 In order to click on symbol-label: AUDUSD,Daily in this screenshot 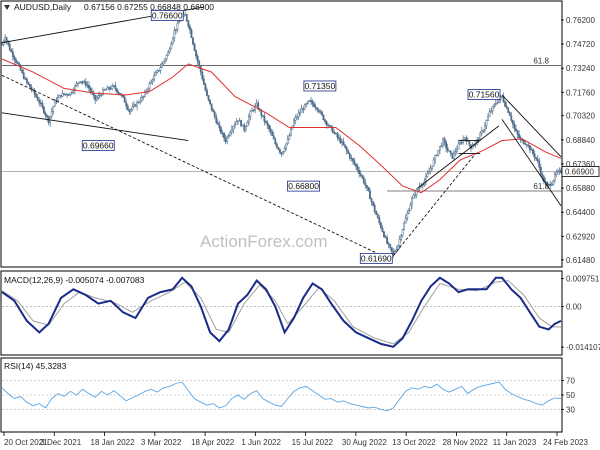, I will do `click(43, 7)`.